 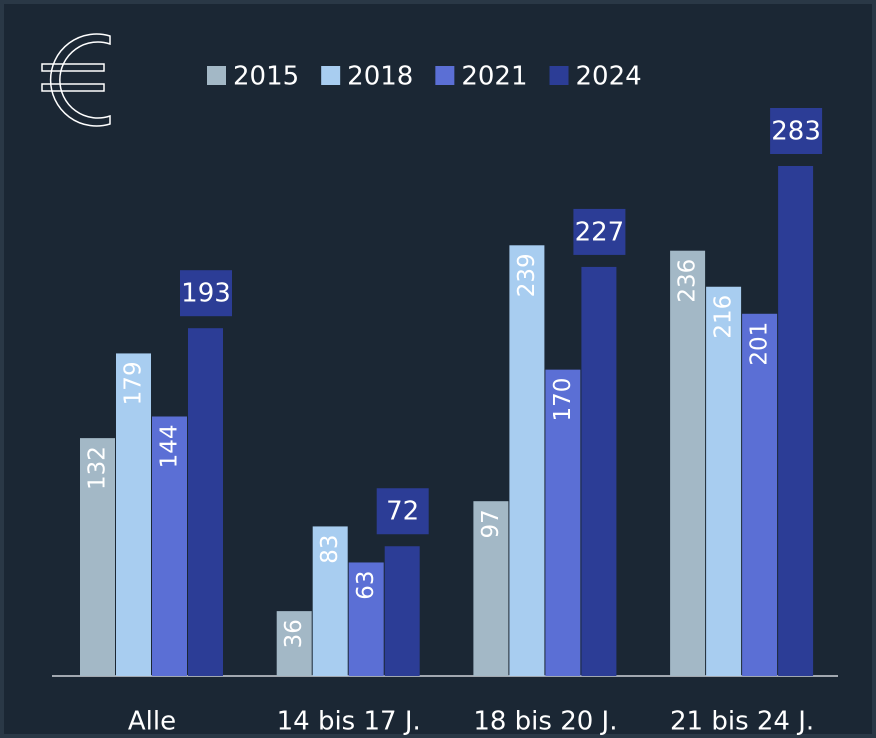 I want to click on value-label: 36, so click(x=294, y=633).